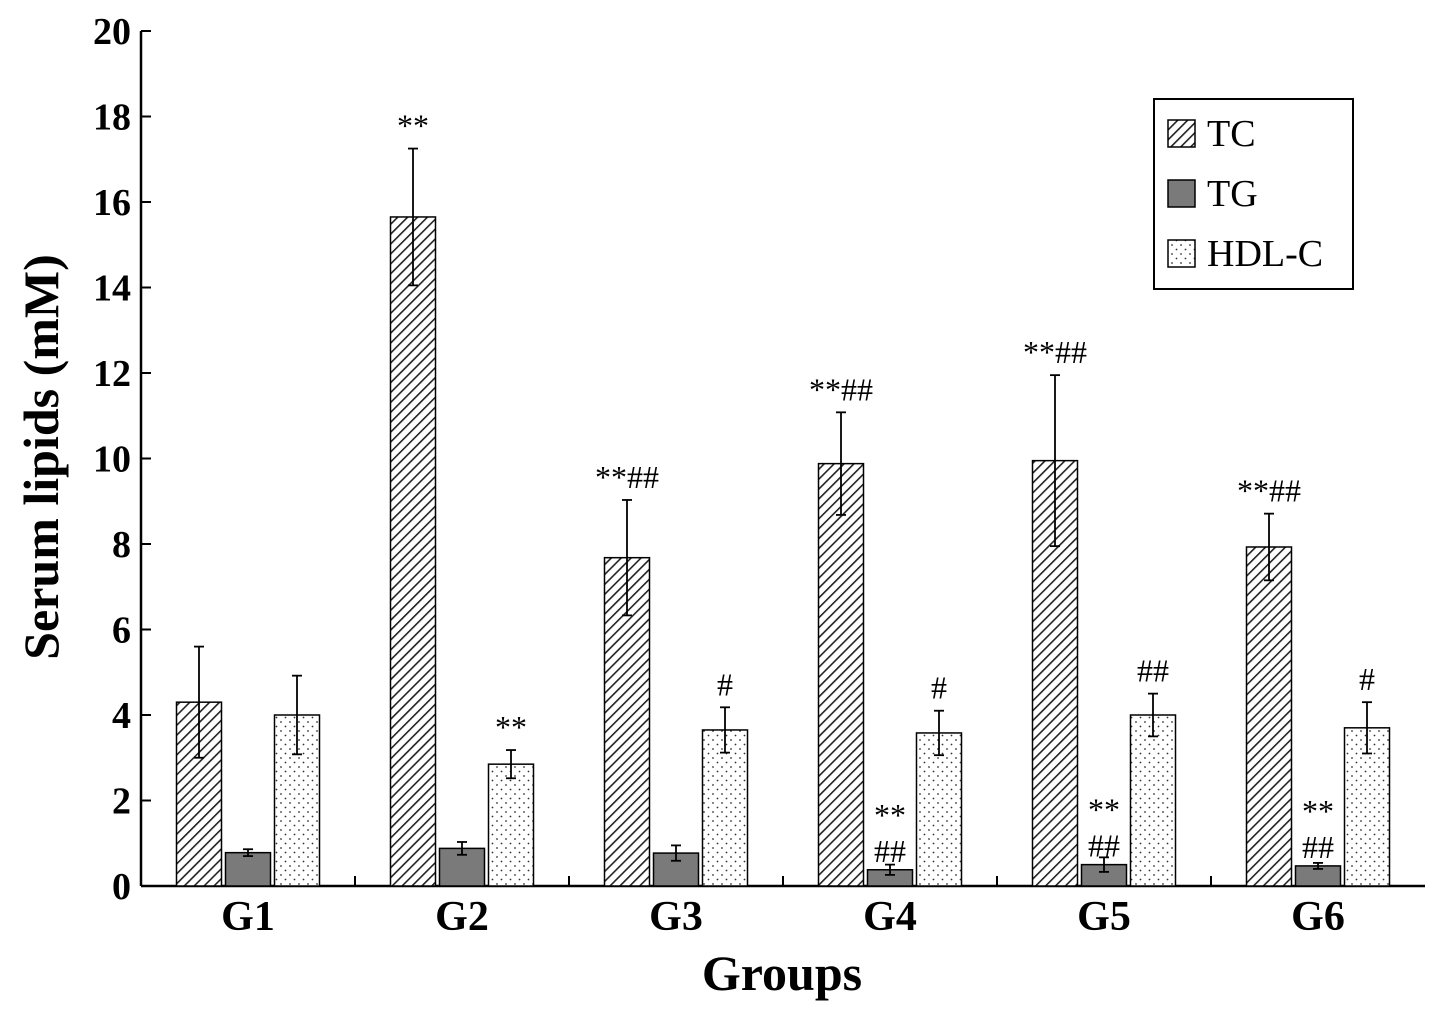 The image size is (1441, 1018). Describe the element at coordinates (121, 887) in the screenshot. I see `y-tick-label: 0` at that location.